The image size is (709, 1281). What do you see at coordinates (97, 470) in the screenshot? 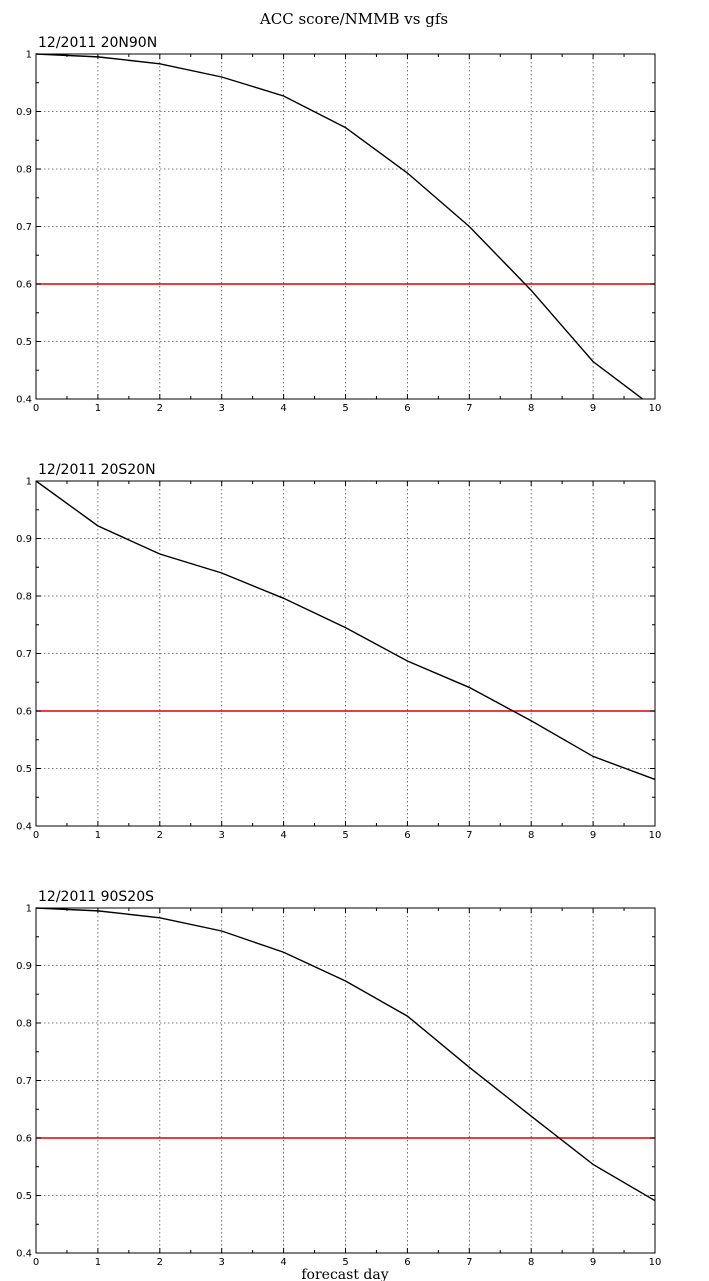
I see `panel-title: 12/2011 20S20N` at bounding box center [97, 470].